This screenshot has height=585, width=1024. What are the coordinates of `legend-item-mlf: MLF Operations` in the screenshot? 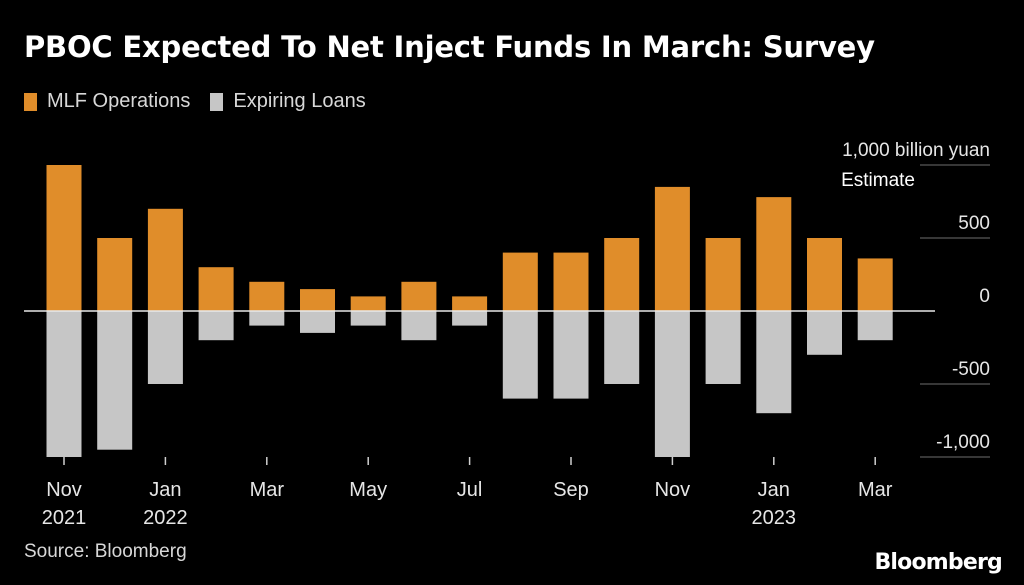 It's located at (107, 101).